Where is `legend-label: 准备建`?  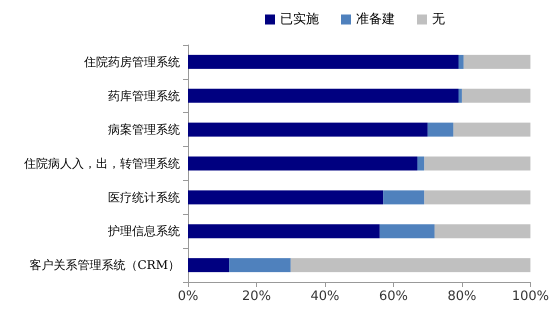
legend-label: 准备建 is located at coordinates (375, 19).